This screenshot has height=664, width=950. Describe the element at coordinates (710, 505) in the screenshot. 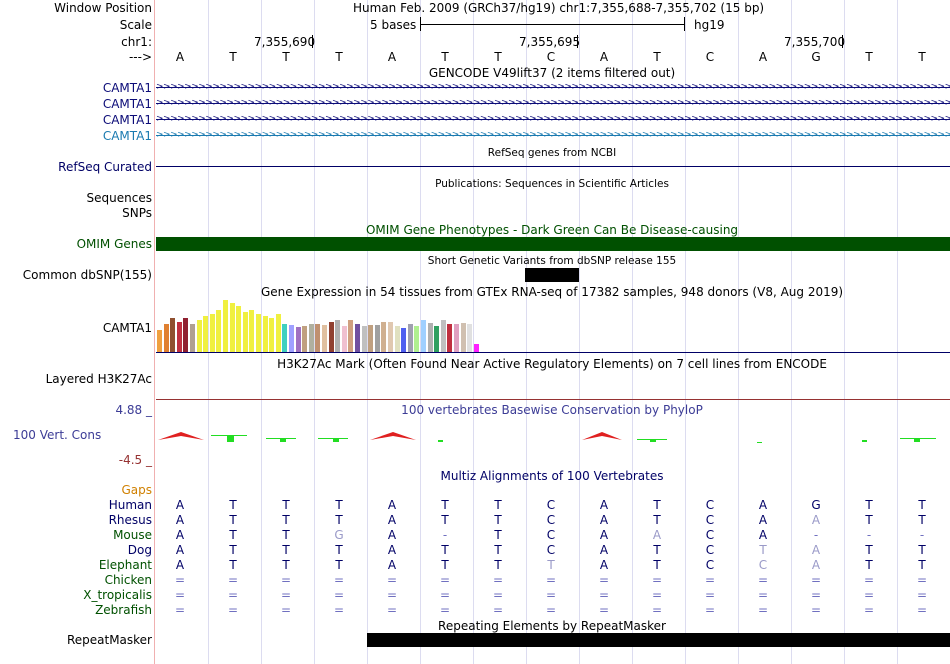

I see `alignment-base: C` at that location.